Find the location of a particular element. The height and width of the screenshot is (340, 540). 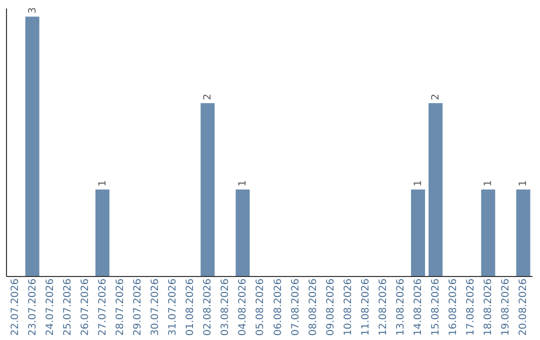

x-tick-label: 06.08.2026 is located at coordinates (278, 307).